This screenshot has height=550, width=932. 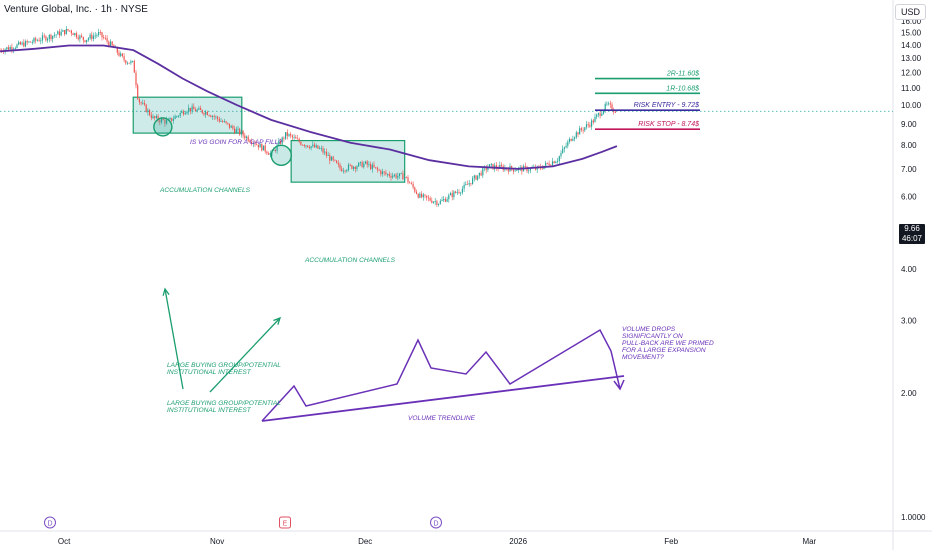 I want to click on level-label-stop: RISK STOP - 8.74$, so click(x=668, y=124).